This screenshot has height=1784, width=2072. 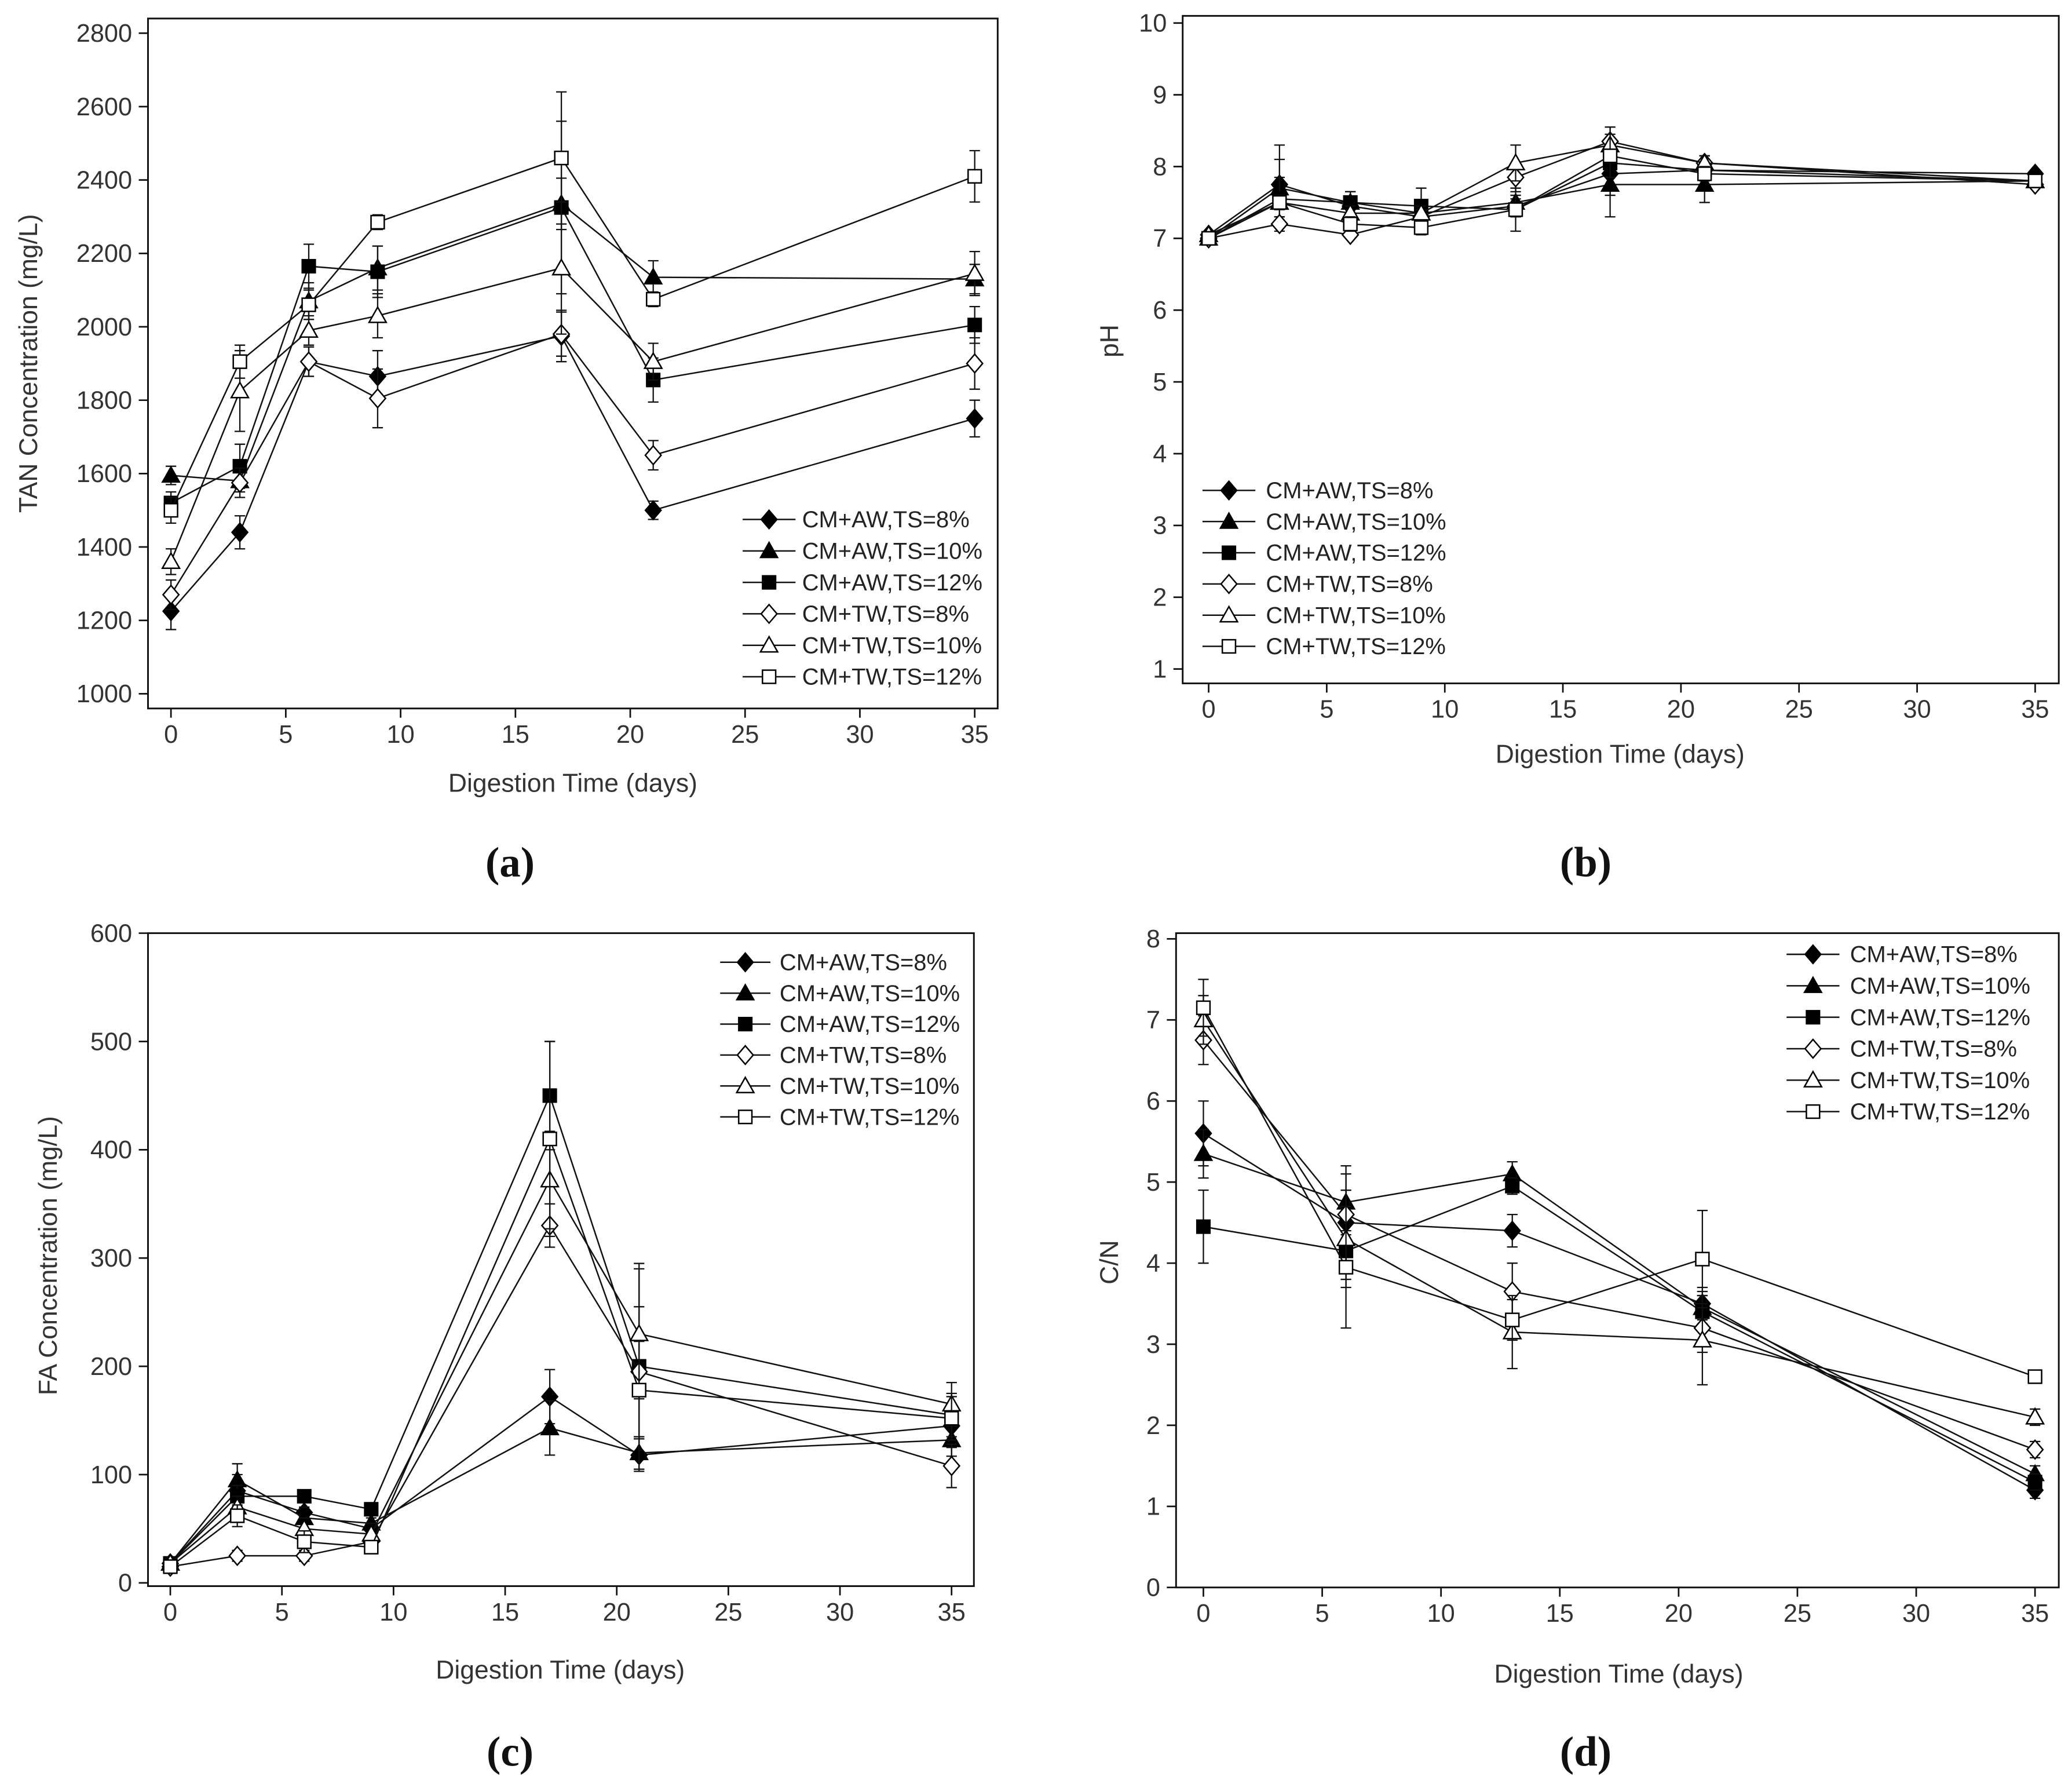 What do you see at coordinates (111, 1258) in the screenshot?
I see `panel-c-y-tick-label: 300` at bounding box center [111, 1258].